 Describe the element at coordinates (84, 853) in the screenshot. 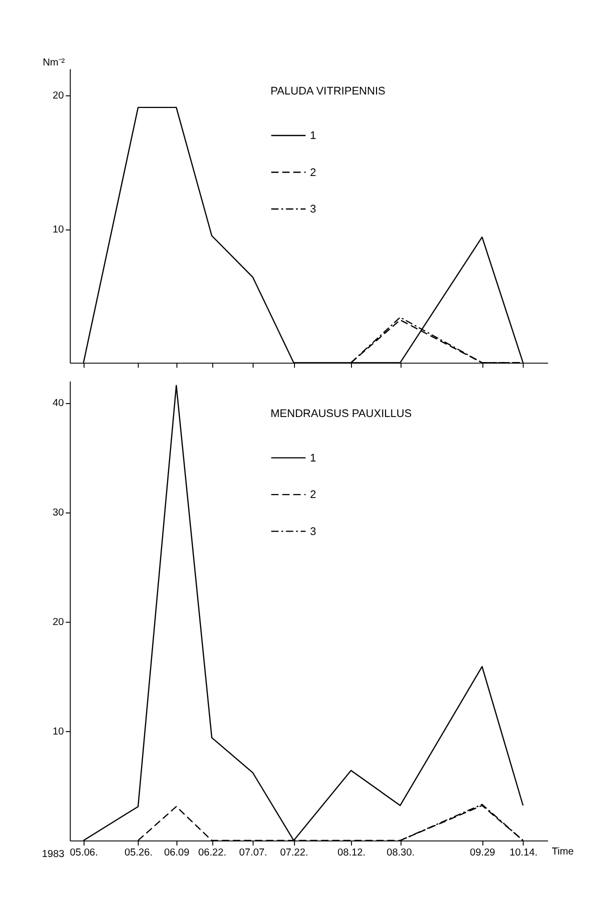

I see `x-tick-label: 05.06.` at that location.